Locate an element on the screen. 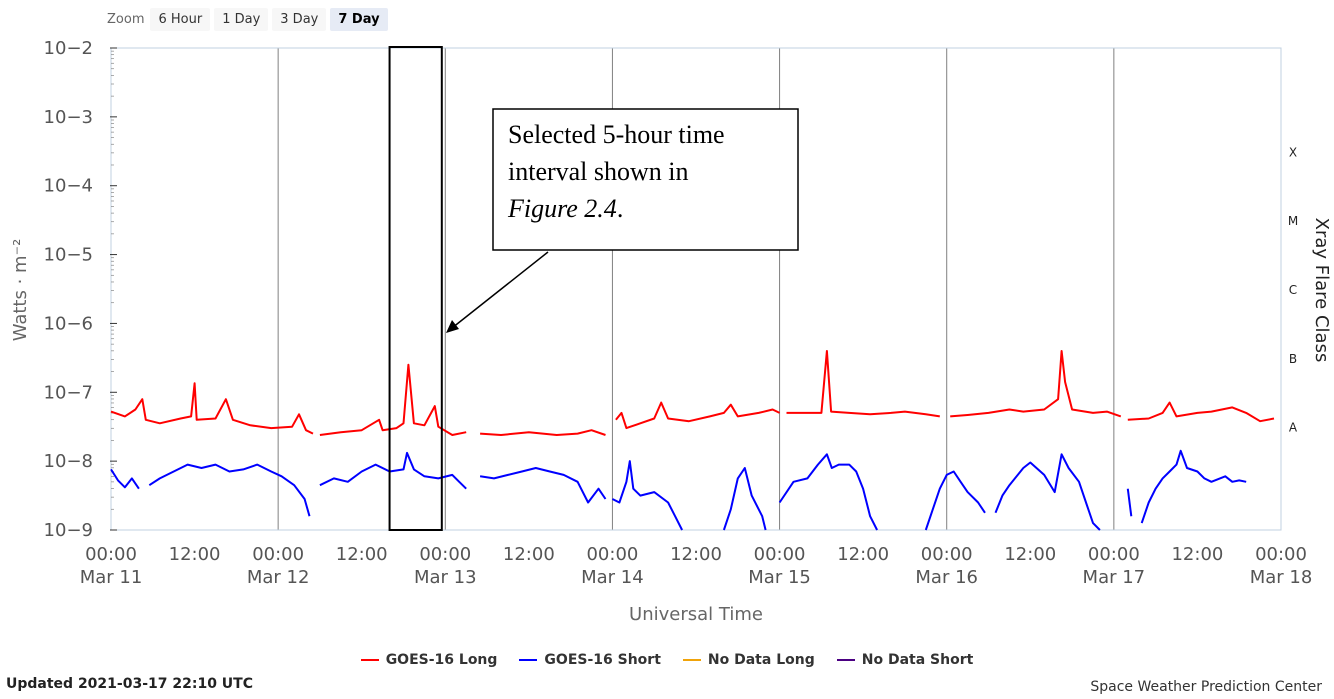 Image resolution: width=1334 pixels, height=699 pixels. credit-text: Space Weather Prediction Center is located at coordinates (1206, 687).